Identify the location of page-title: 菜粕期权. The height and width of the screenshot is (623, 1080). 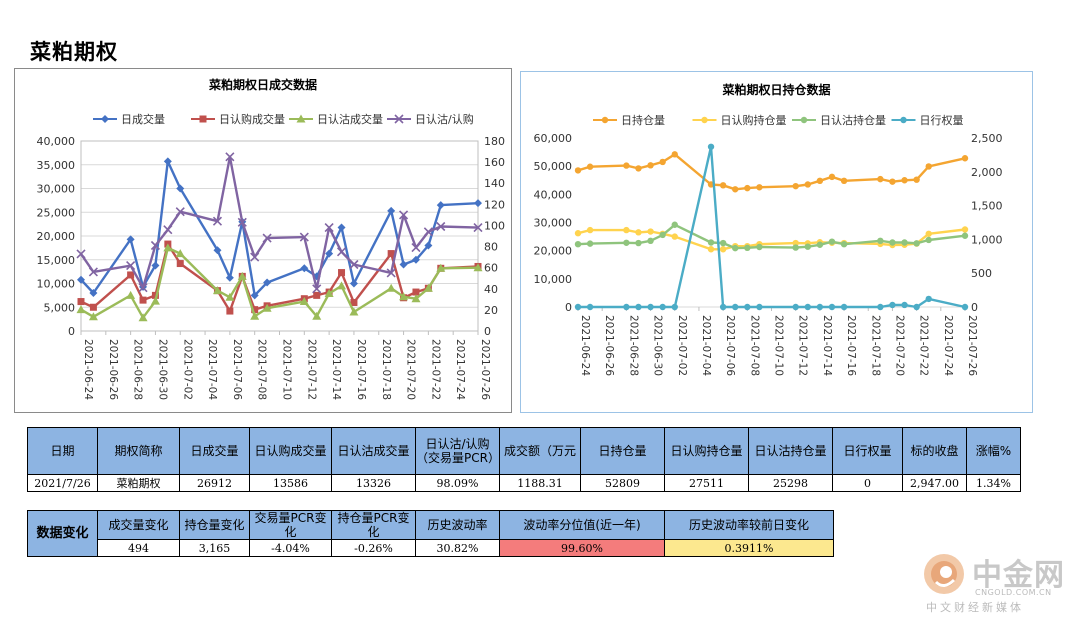
(74, 52).